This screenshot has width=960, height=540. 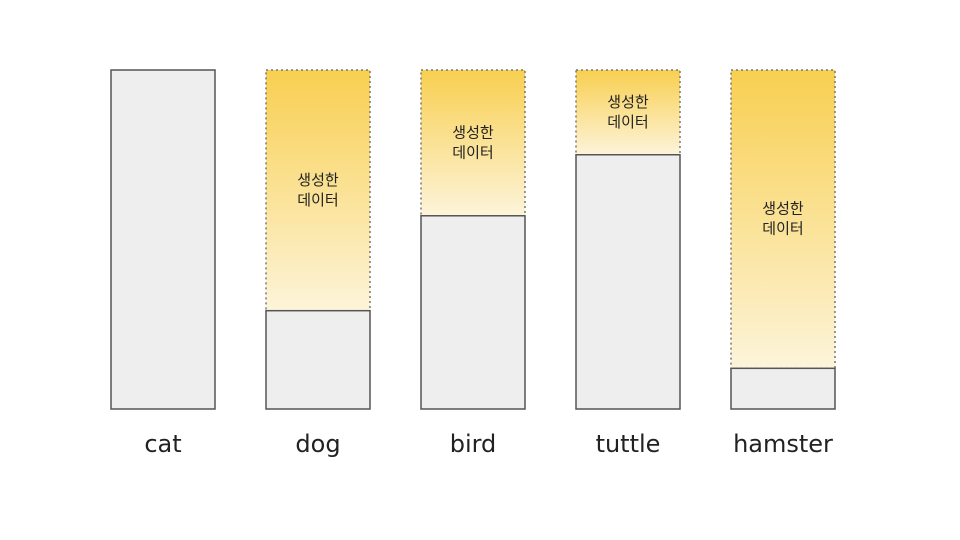 What do you see at coordinates (473, 444) in the screenshot?
I see `category-label: bird` at bounding box center [473, 444].